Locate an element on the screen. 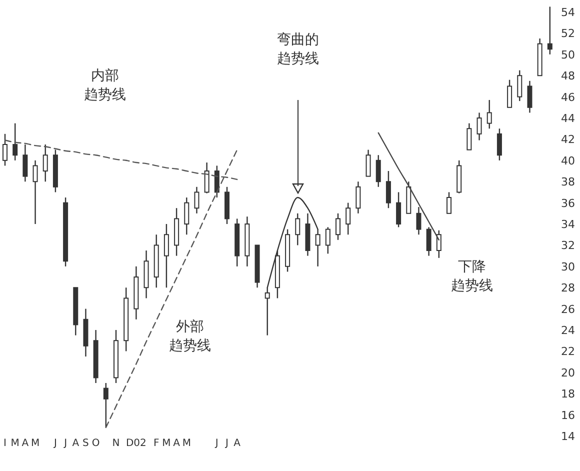  y-tick-label: 34 is located at coordinates (568, 224).